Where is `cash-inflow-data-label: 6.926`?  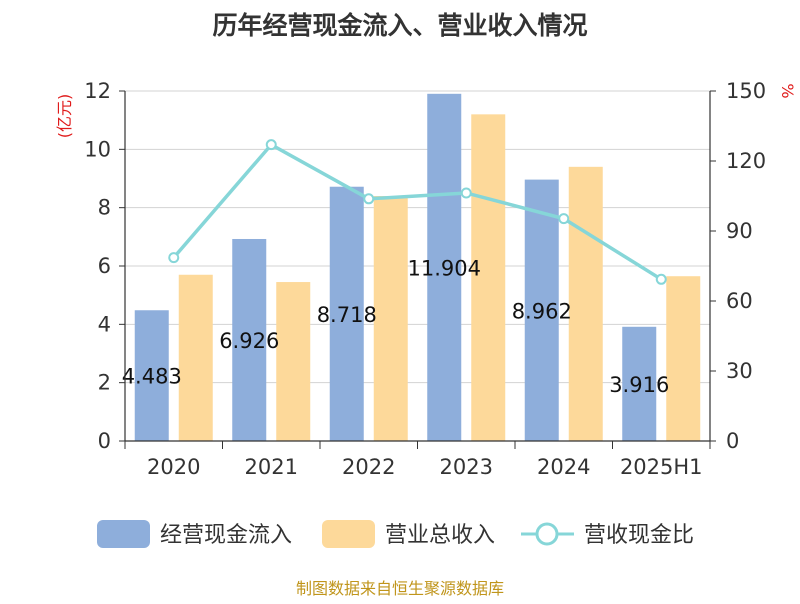
cash-inflow-data-label: 6.926 is located at coordinates (249, 341).